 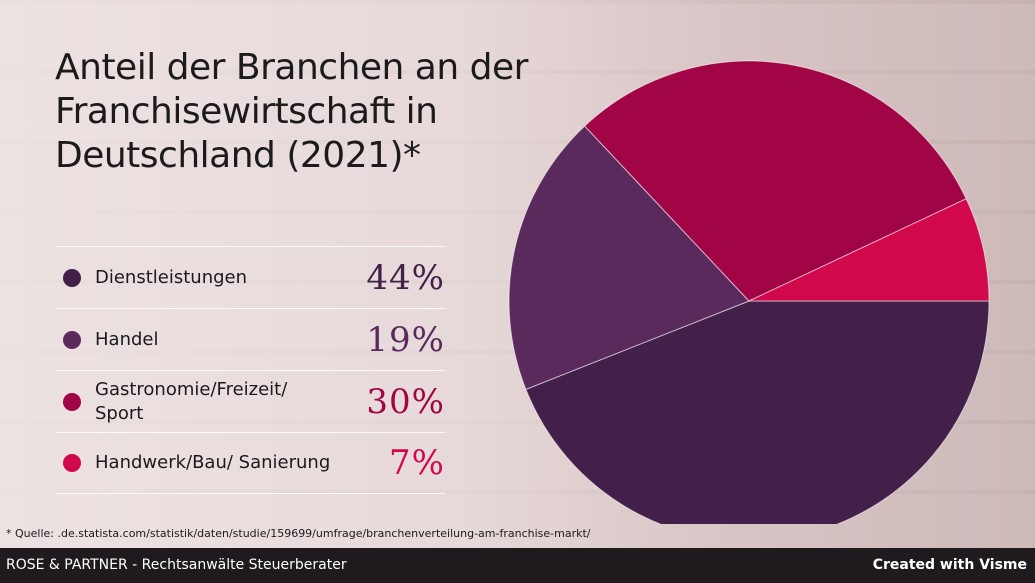 What do you see at coordinates (949, 565) in the screenshot?
I see `footer-credit: Created with Visme` at bounding box center [949, 565].